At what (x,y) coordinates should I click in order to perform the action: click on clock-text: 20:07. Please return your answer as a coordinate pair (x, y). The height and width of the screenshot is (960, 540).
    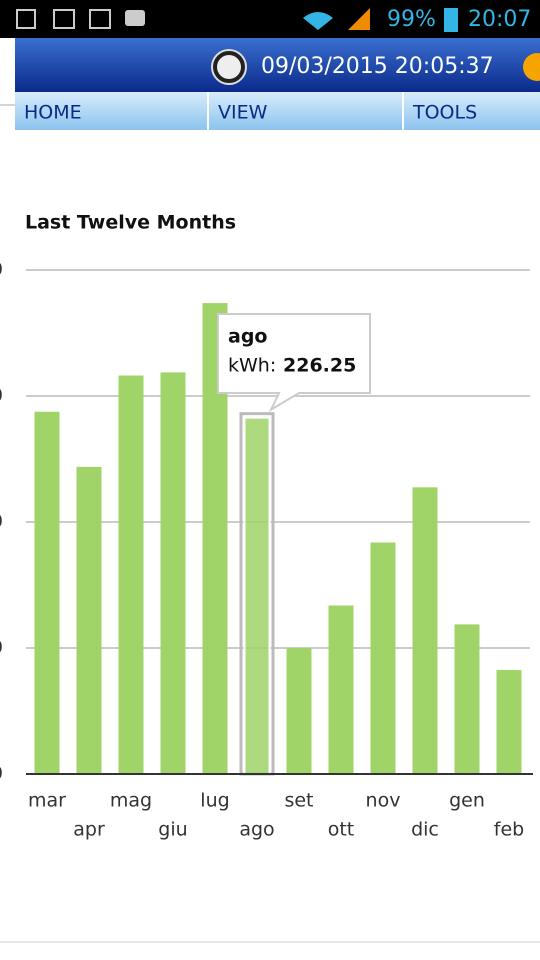
    Looking at the image, I should click on (499, 19).